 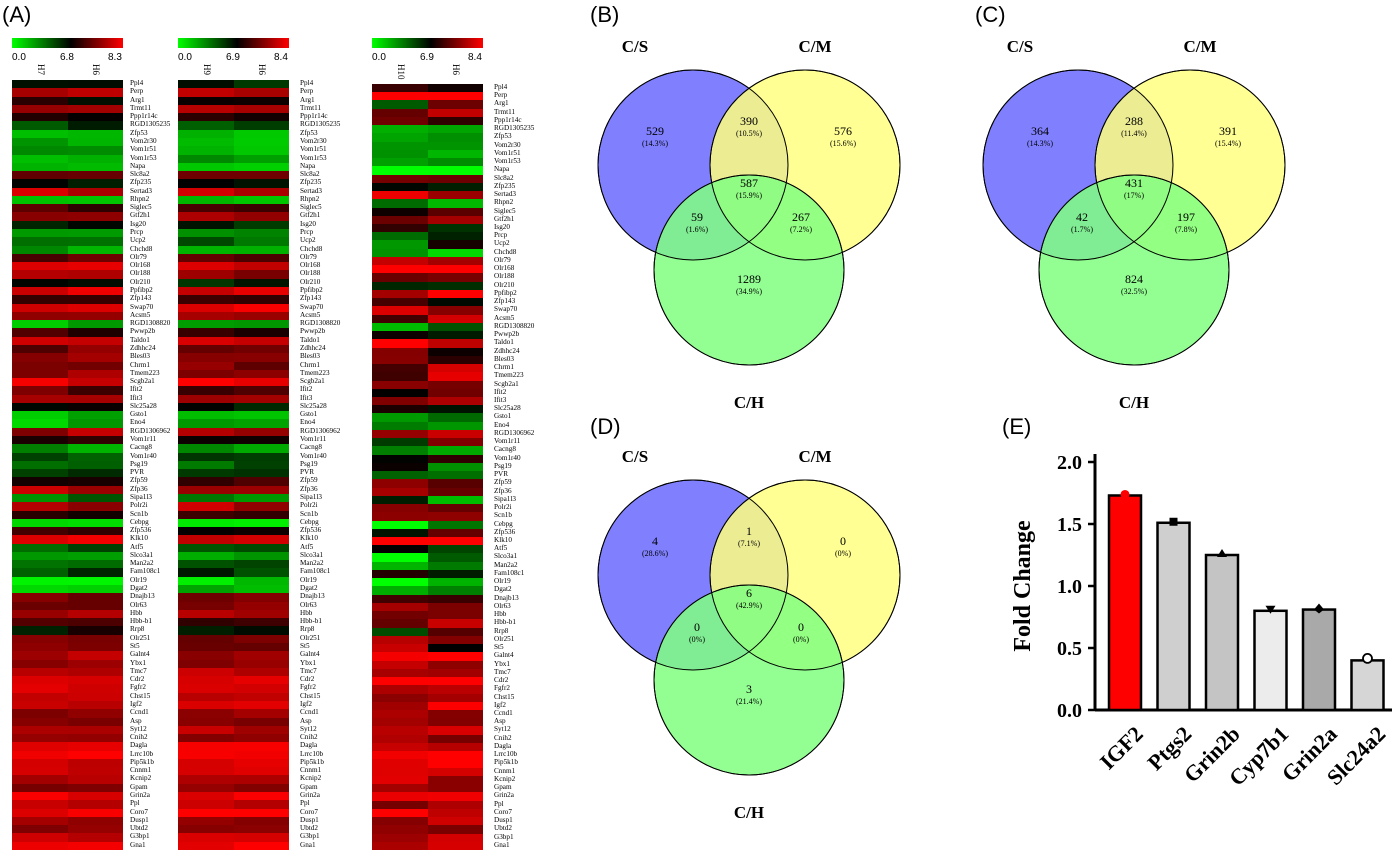 I want to click on region-percent: (14.3%), so click(x=1040, y=143).